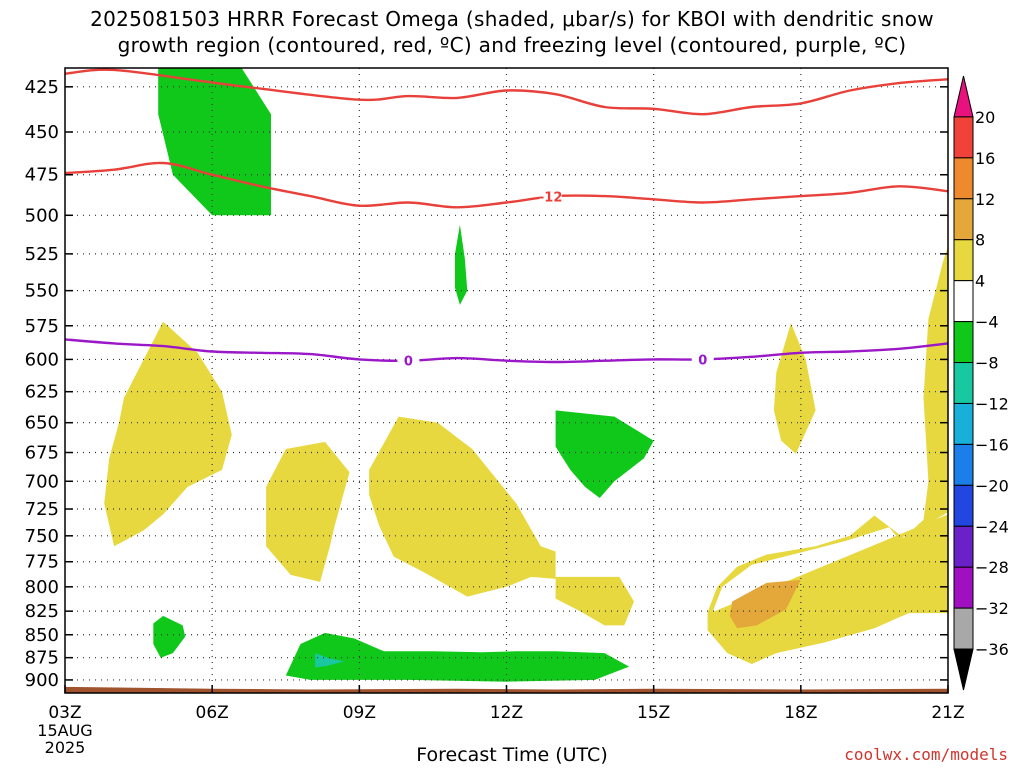 This screenshot has height=768, width=1024. I want to click on colorbar-label-5: 4, so click(980, 281).